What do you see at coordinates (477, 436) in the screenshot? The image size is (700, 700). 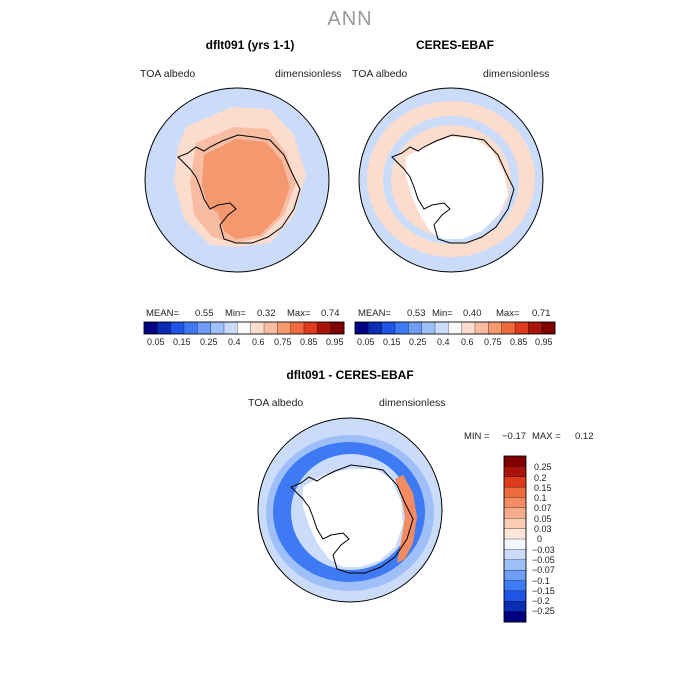 I see `diff-min-label: MIN =` at bounding box center [477, 436].